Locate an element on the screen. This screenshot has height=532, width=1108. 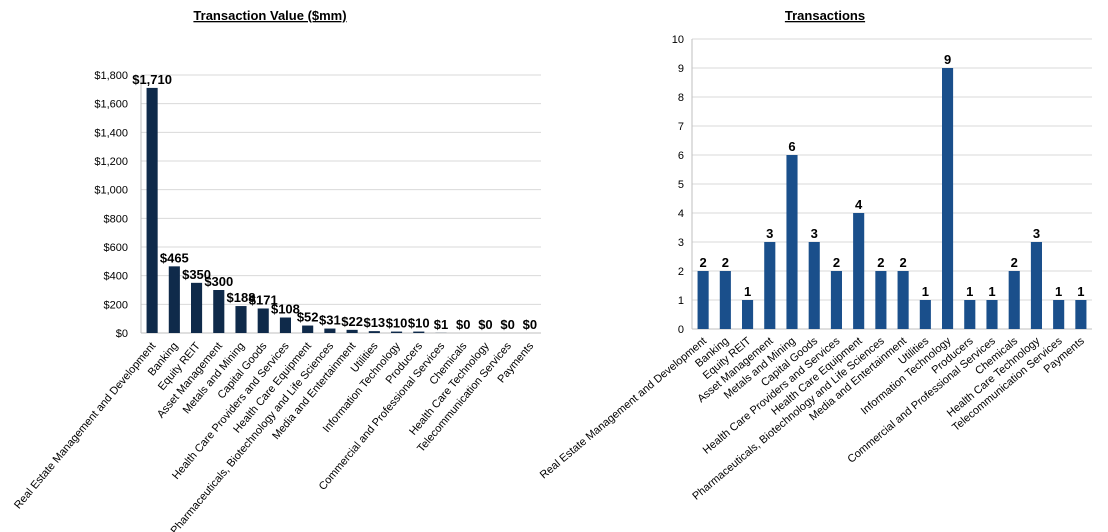
value-data-label: $22 is located at coordinates (352, 321).